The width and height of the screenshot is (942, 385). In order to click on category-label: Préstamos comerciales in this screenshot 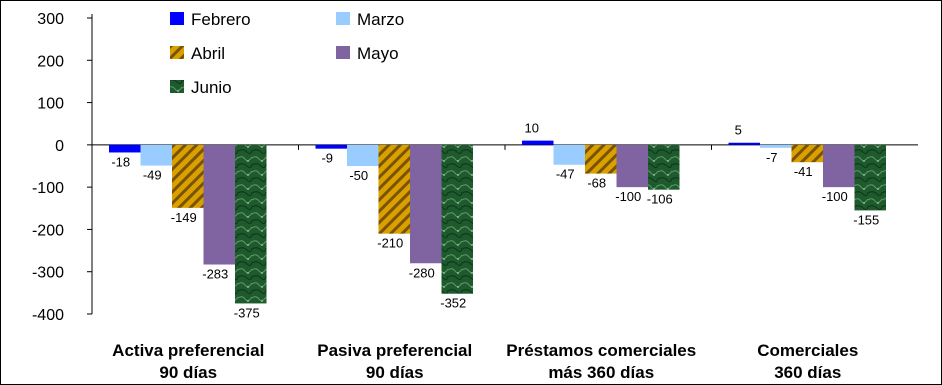, I will do `click(601, 350)`.